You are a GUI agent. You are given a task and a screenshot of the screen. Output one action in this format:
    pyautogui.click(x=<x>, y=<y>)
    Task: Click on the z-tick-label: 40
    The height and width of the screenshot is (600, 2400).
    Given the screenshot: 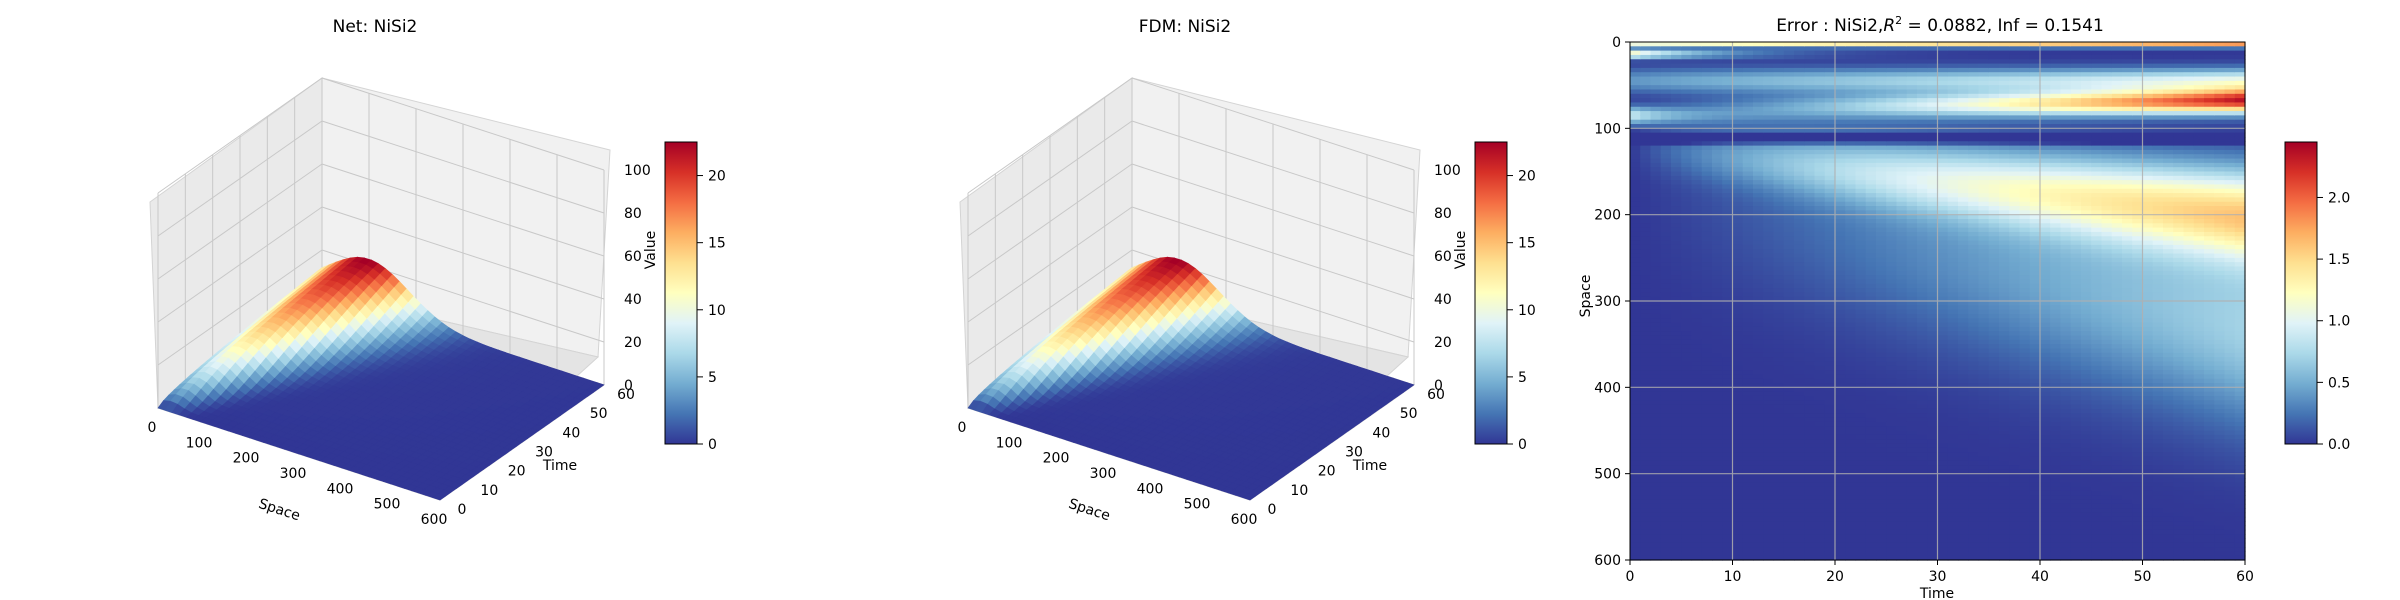 What is the action you would take?
    pyautogui.click(x=633, y=300)
    